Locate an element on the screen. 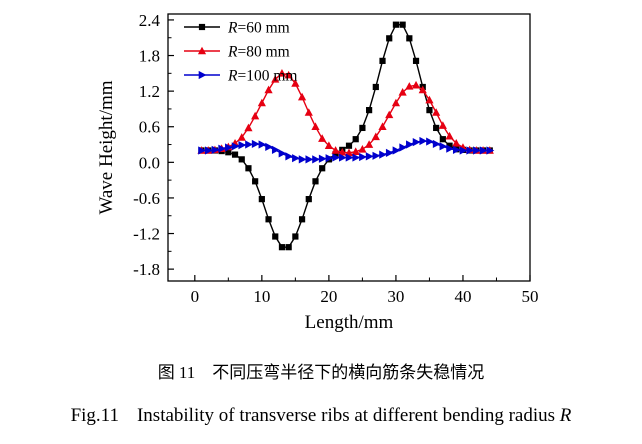 Image resolution: width=642 pixels, height=444 pixels. caption-chinese: 图 11 不同压弯半径下的横向筋条失稳情况 is located at coordinates (321, 370).